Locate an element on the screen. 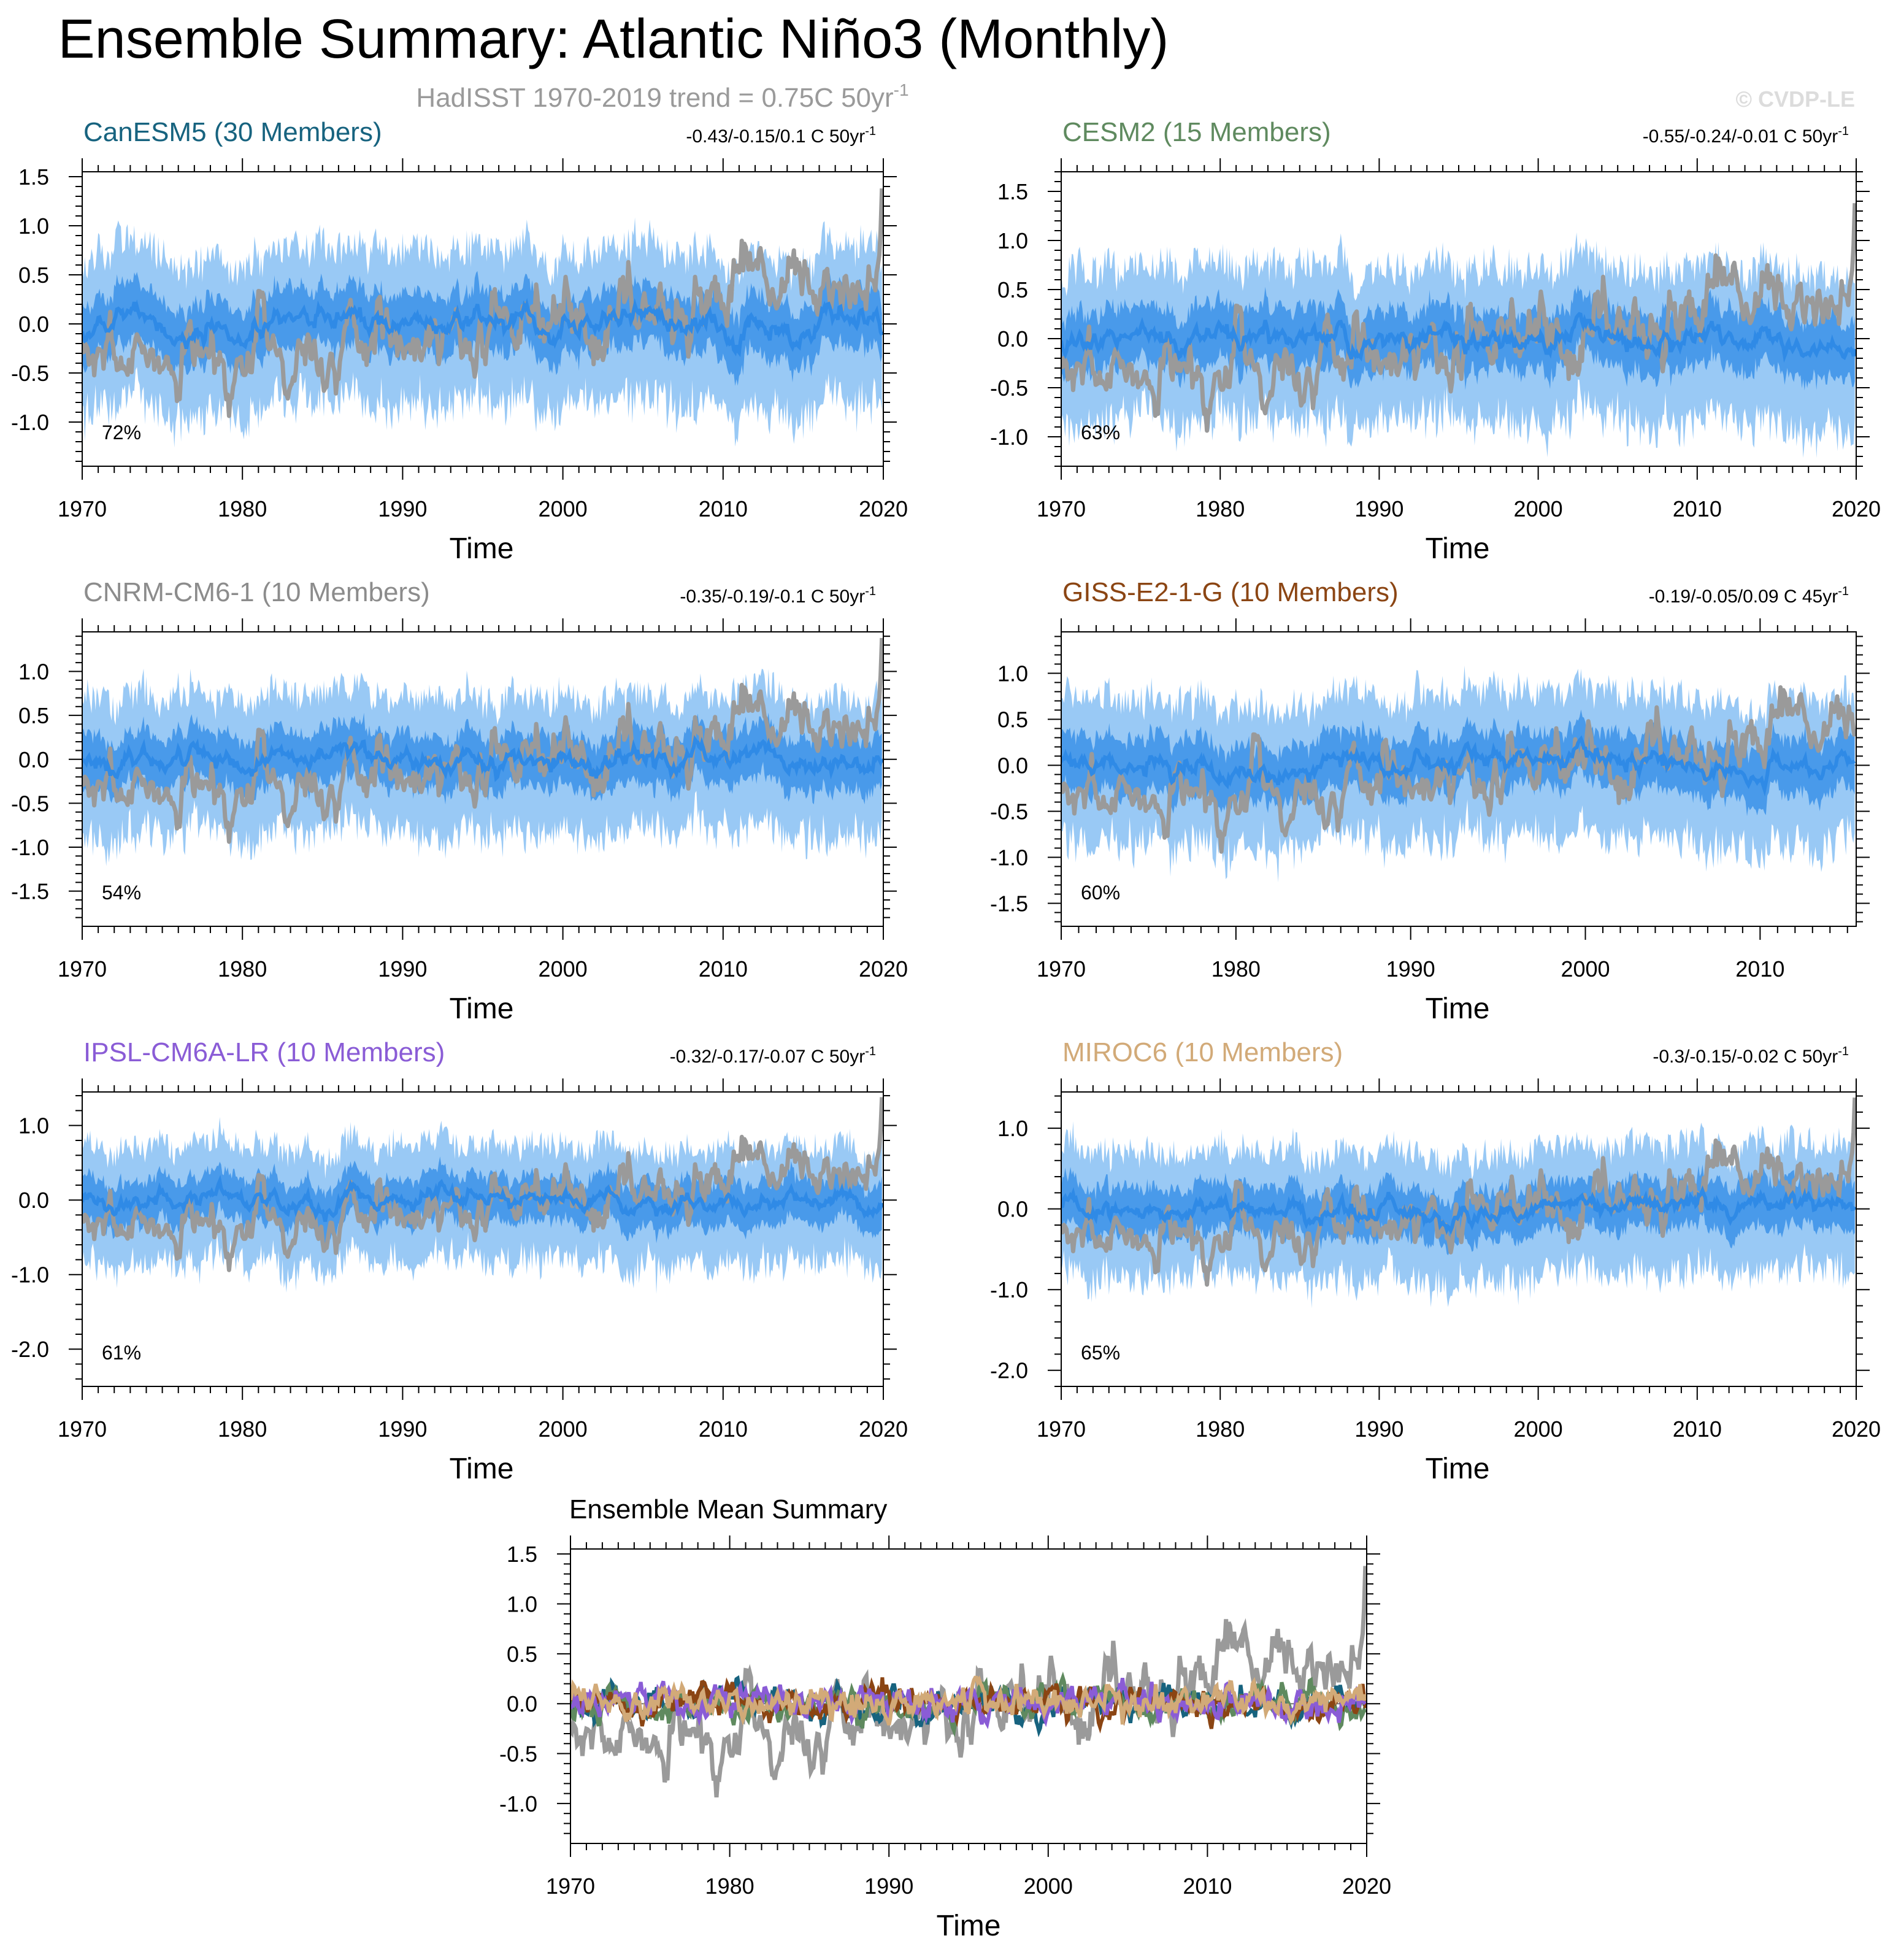  y-tick-label: -2.0 is located at coordinates (30, 1349).